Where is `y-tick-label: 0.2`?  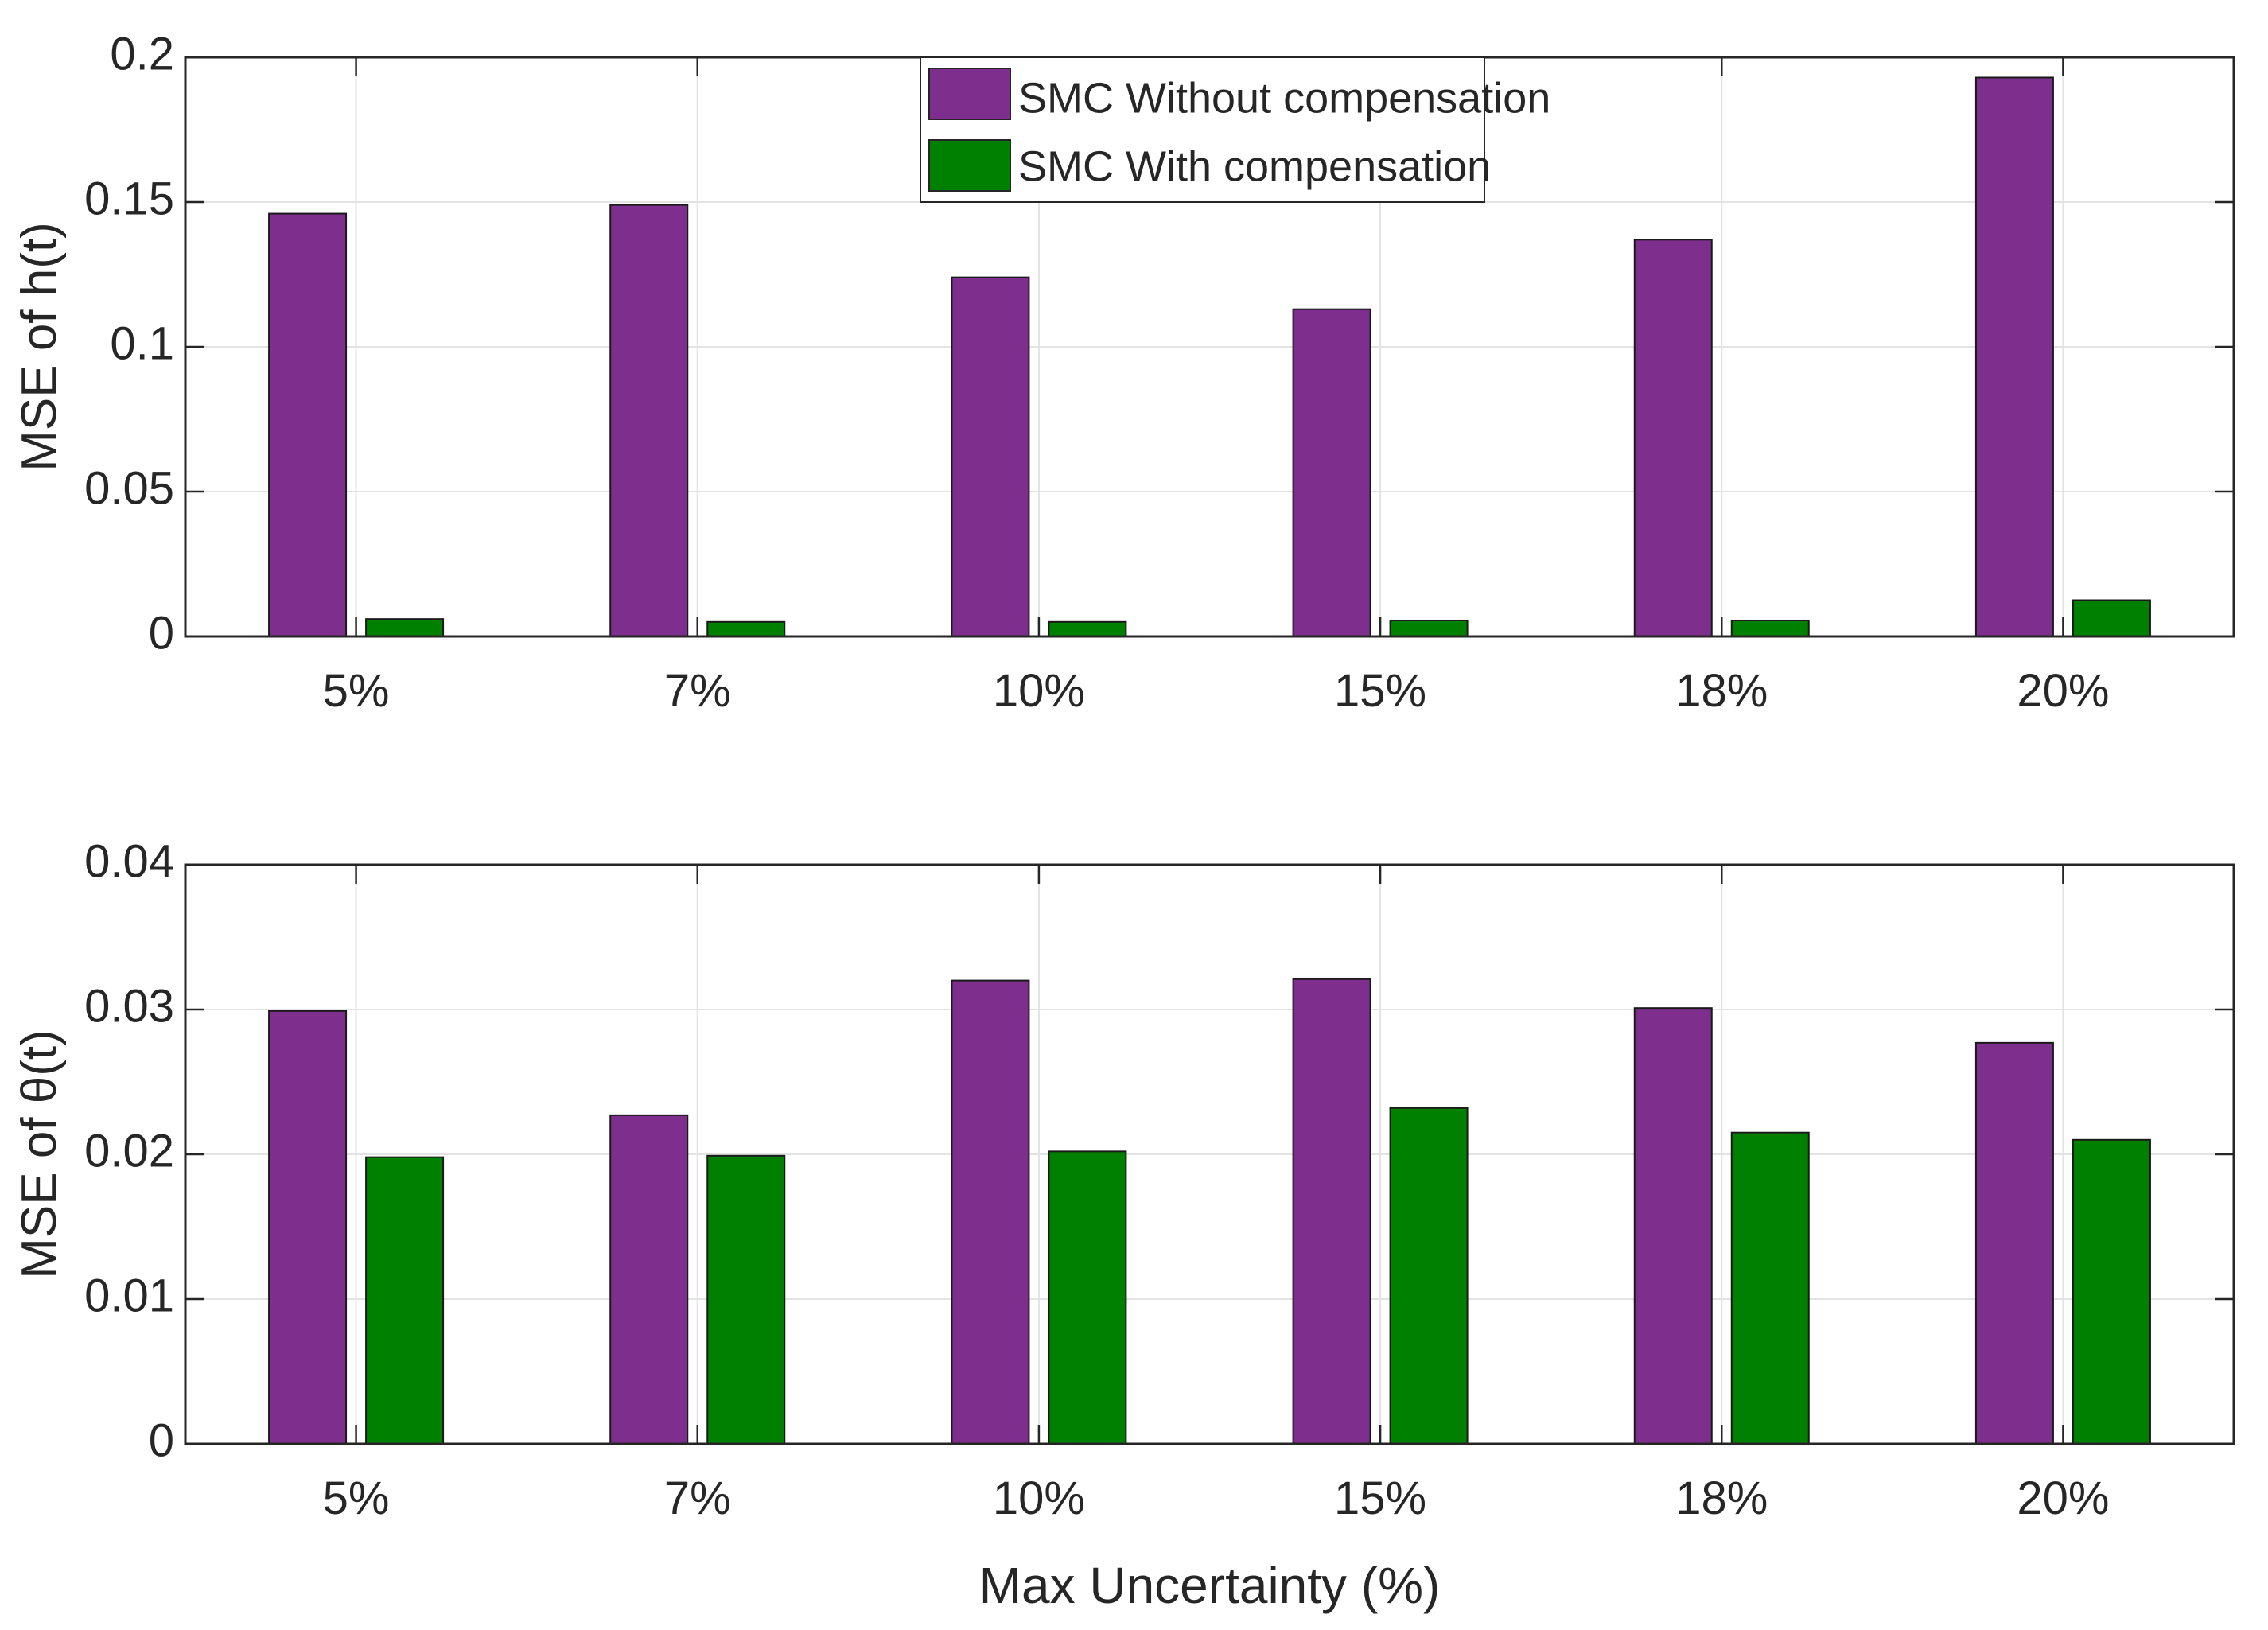
y-tick-label: 0.2 is located at coordinates (142, 54).